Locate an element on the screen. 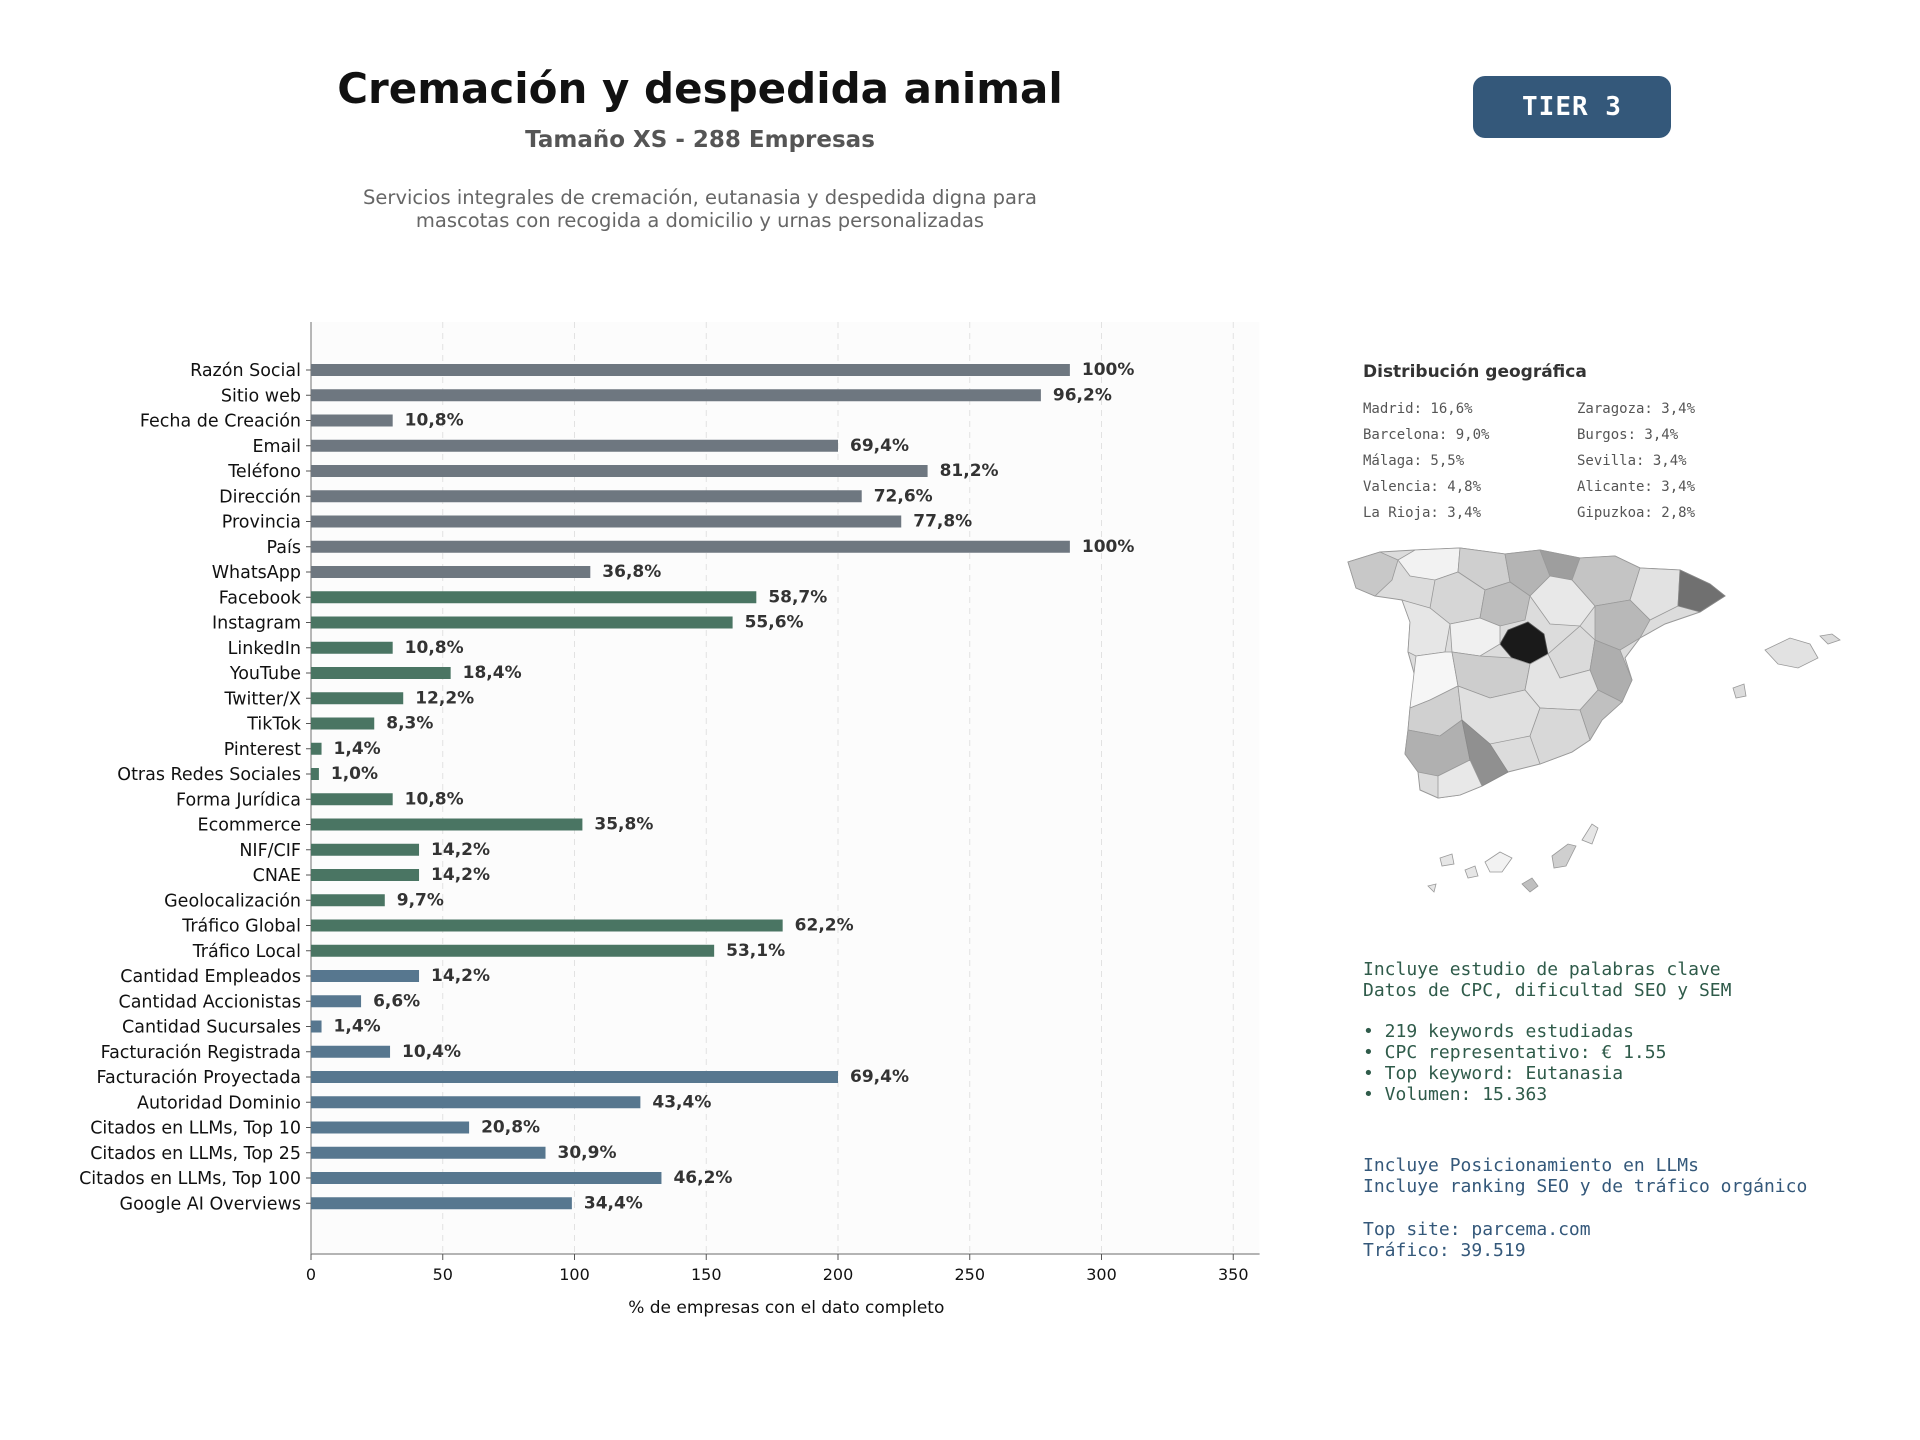 The height and width of the screenshot is (1440, 1920). bar-value-label: 55,6% is located at coordinates (774, 623).